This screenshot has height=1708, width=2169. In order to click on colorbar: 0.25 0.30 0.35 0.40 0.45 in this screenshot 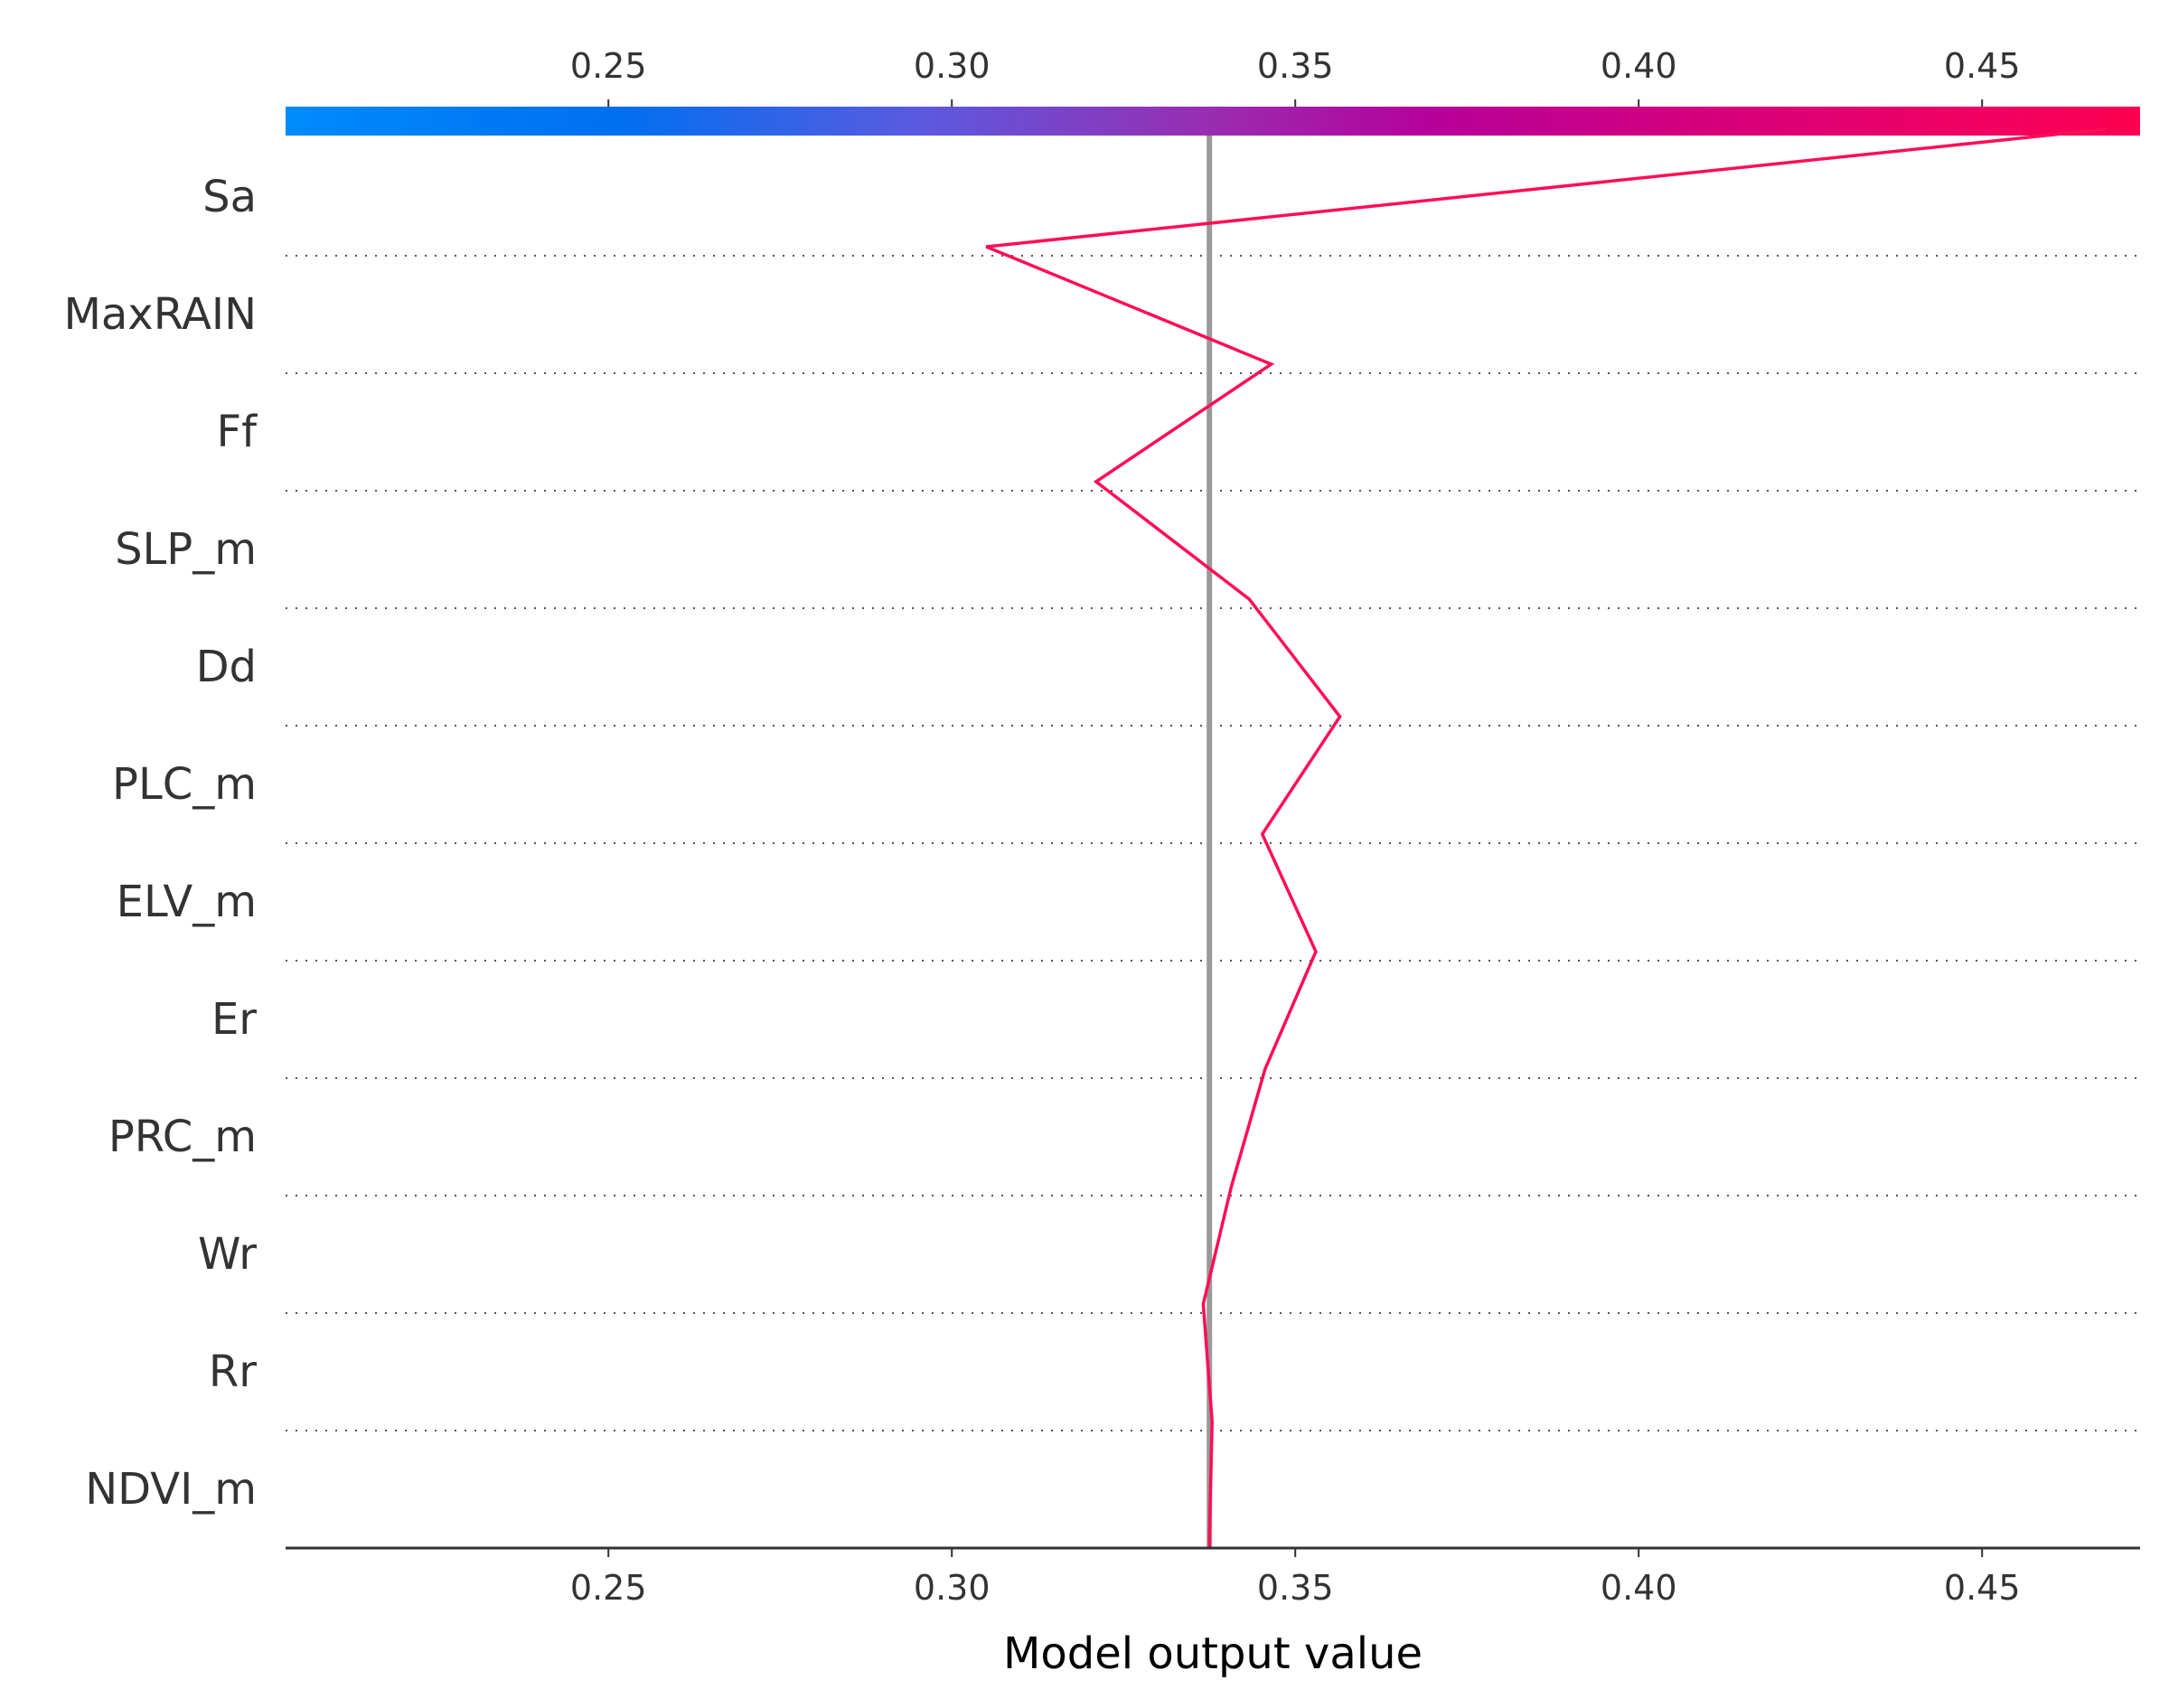, I will do `click(1213, 91)`.